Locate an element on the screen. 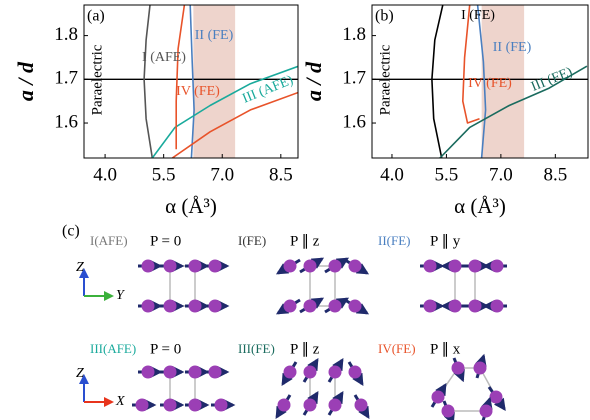 This screenshot has width=590, height=420. axis-label: X is located at coordinates (120, 401).